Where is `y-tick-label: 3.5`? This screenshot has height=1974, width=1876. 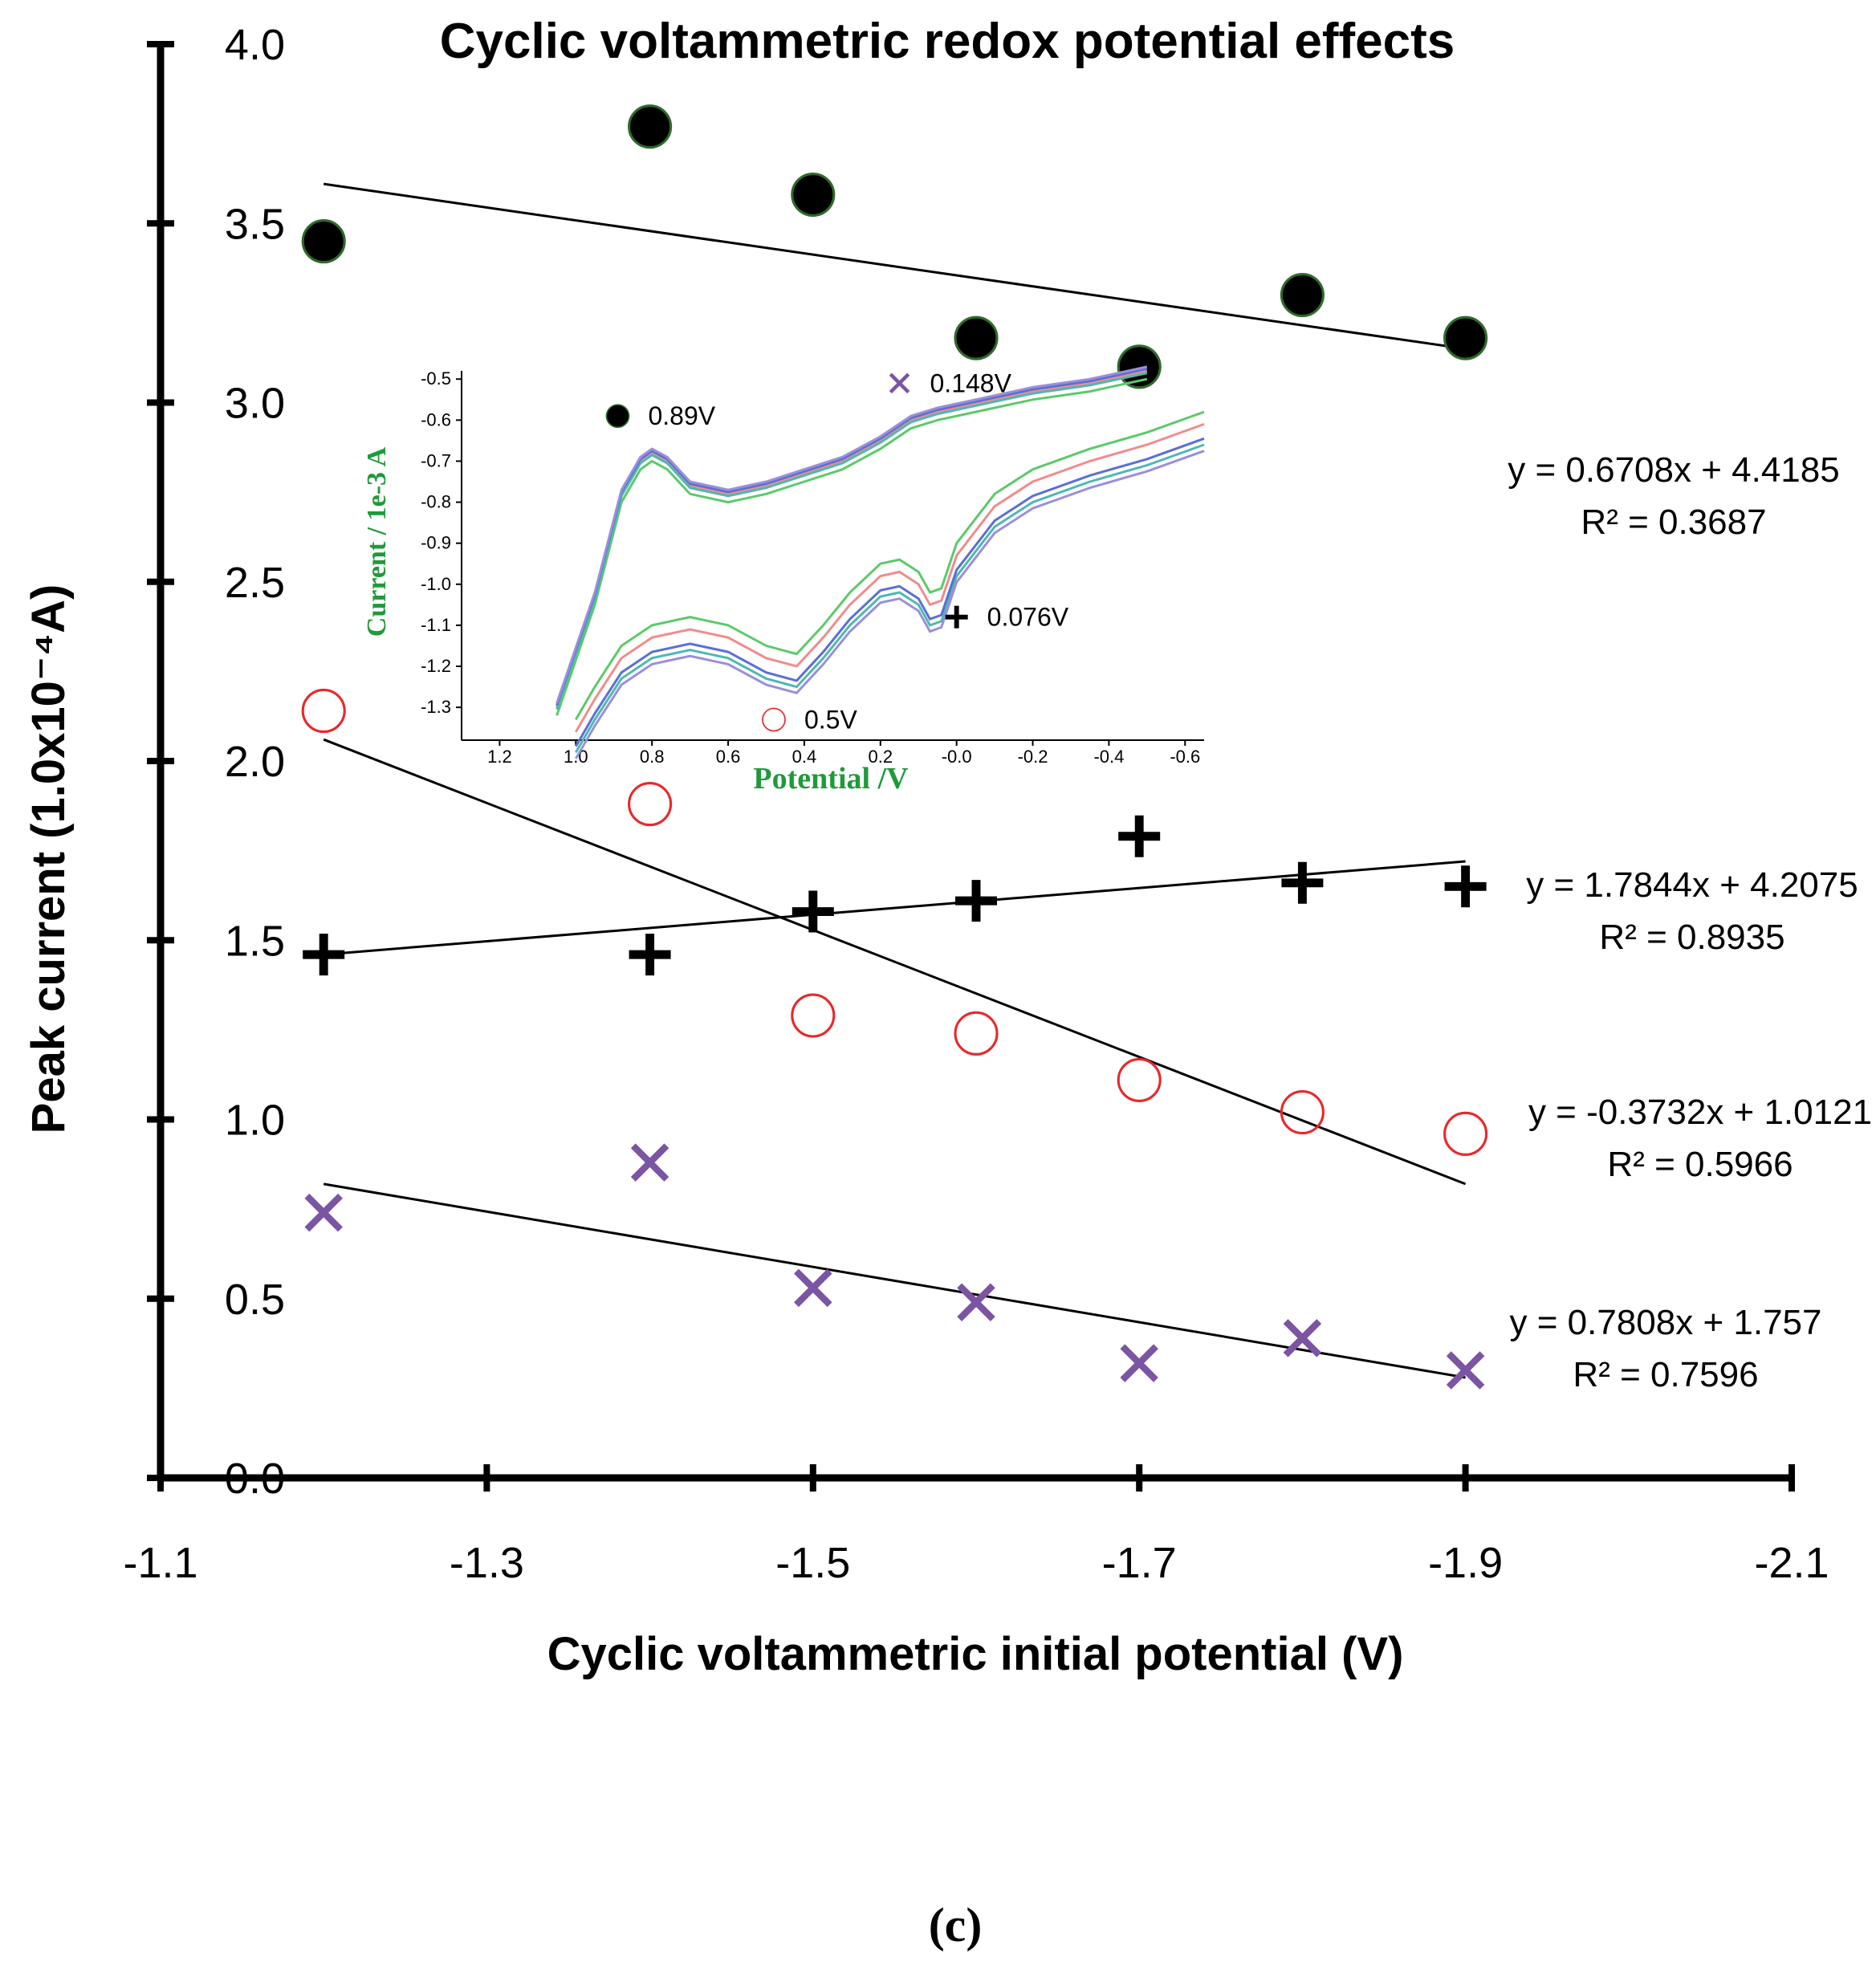 y-tick-label: 3.5 is located at coordinates (255, 224).